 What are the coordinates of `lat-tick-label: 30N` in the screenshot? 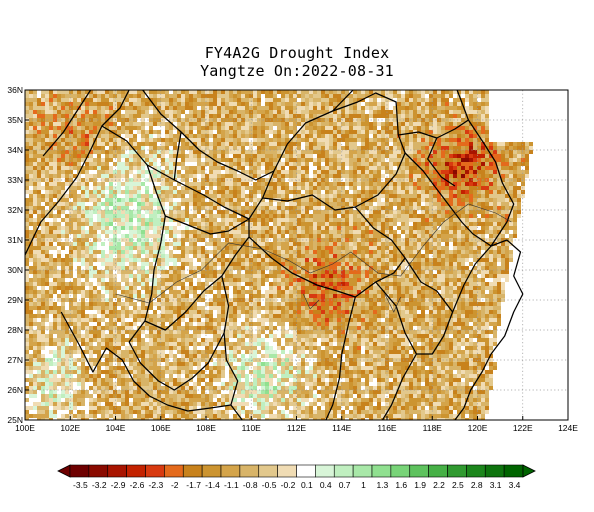 It's located at (15, 270).